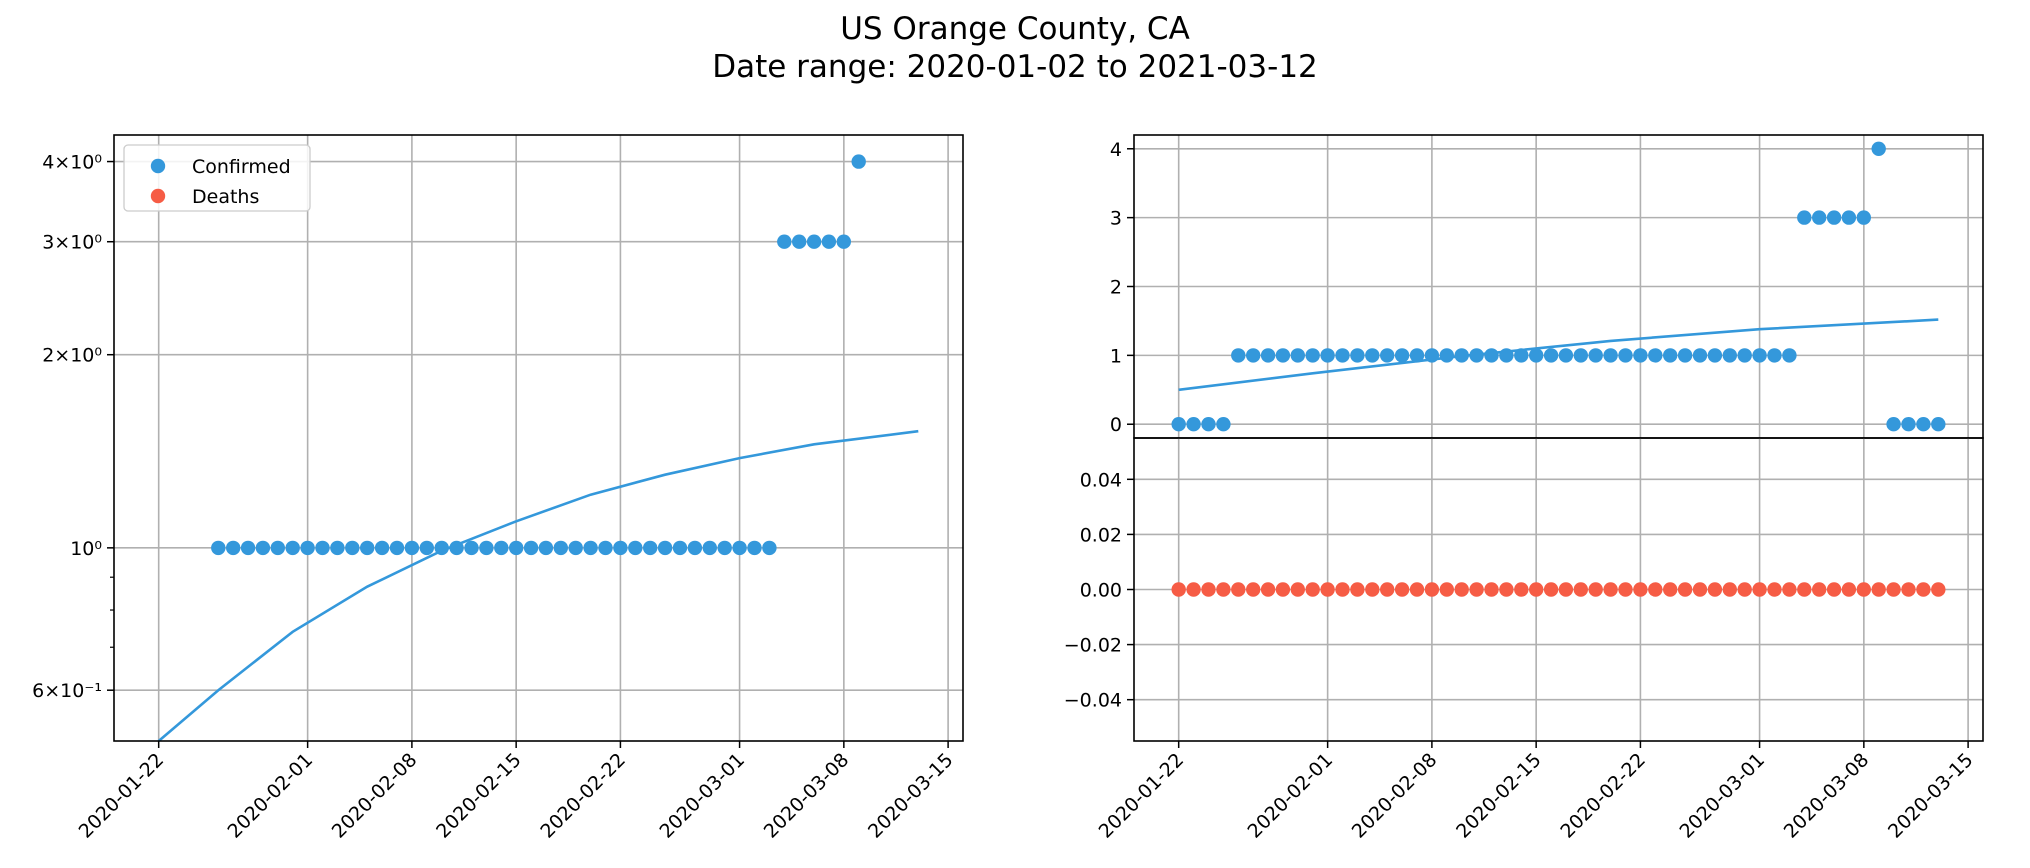 Image resolution: width=2030 pixels, height=868 pixels. I want to click on x-tick-label: 2020-03-15, so click(1931, 796).